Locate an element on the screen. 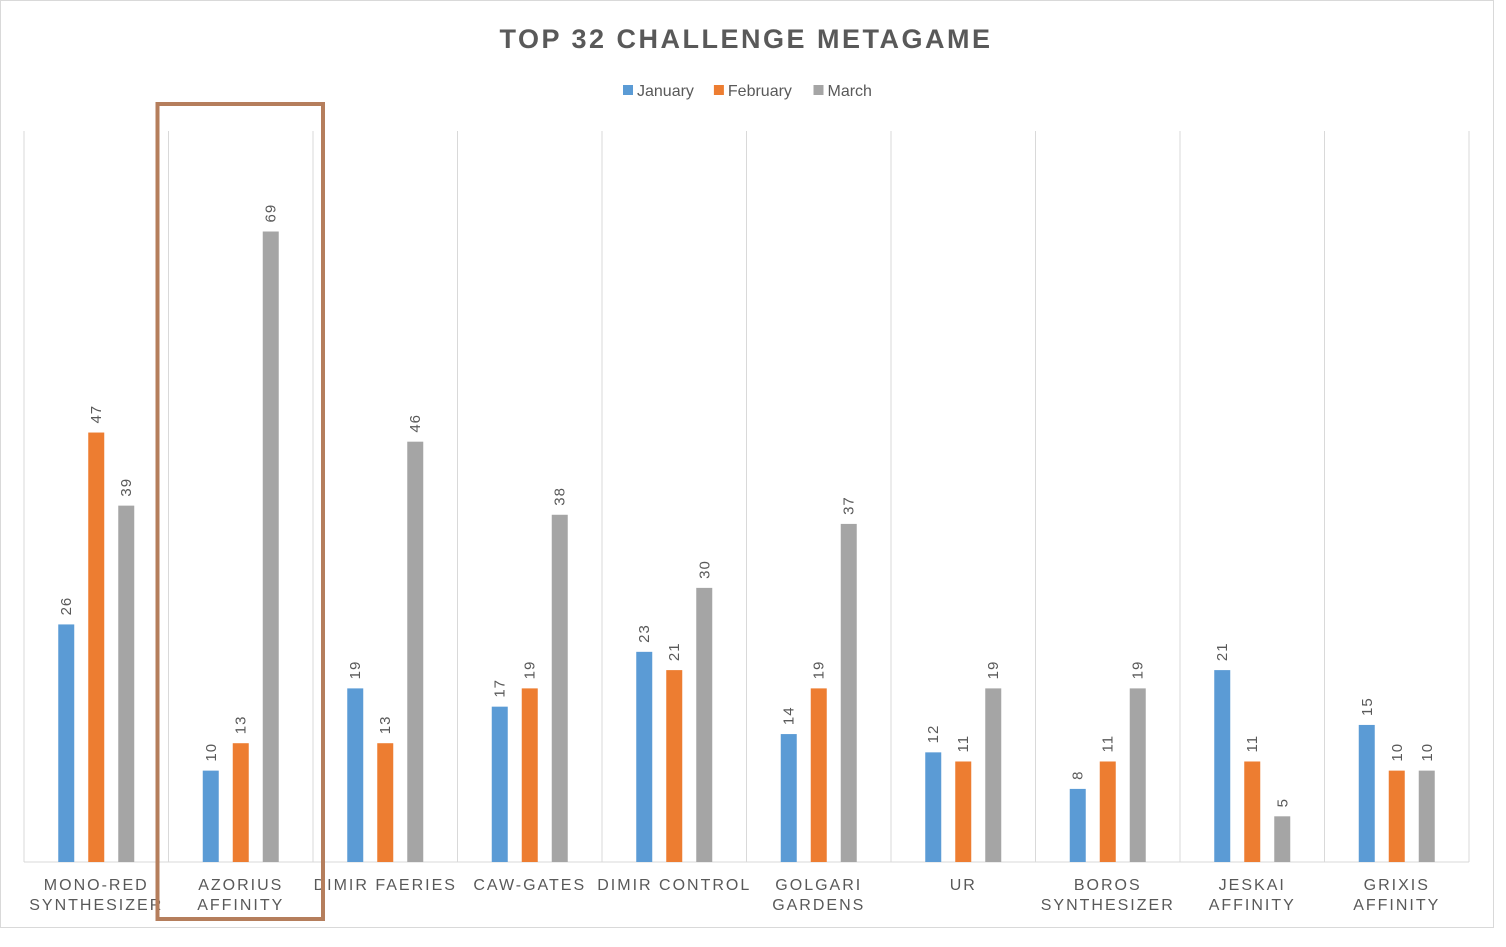 Image resolution: width=1506 pixels, height=947 pixels. data-label: 15 is located at coordinates (1367, 706).